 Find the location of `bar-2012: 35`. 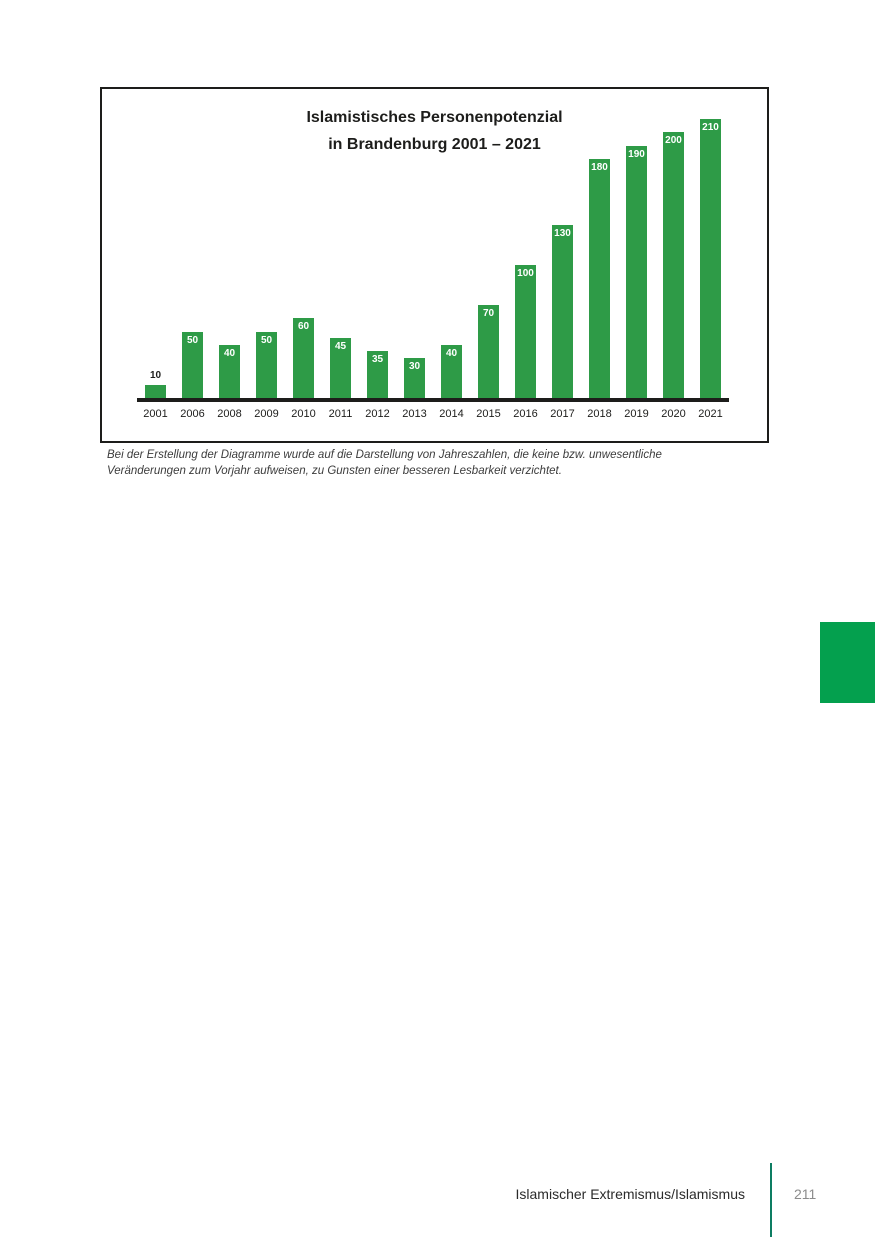

bar-2012: 35 is located at coordinates (377, 374).